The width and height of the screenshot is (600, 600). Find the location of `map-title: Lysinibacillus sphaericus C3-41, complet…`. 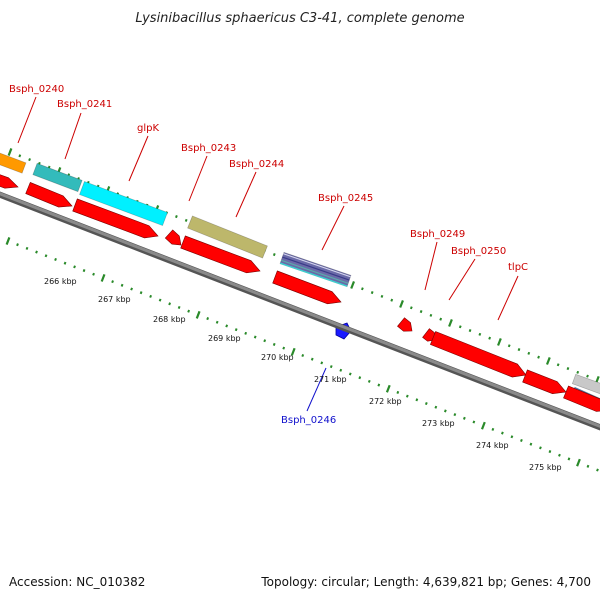

map-title: Lysinibacillus sphaericus C3-41, complet… is located at coordinates (299, 18).